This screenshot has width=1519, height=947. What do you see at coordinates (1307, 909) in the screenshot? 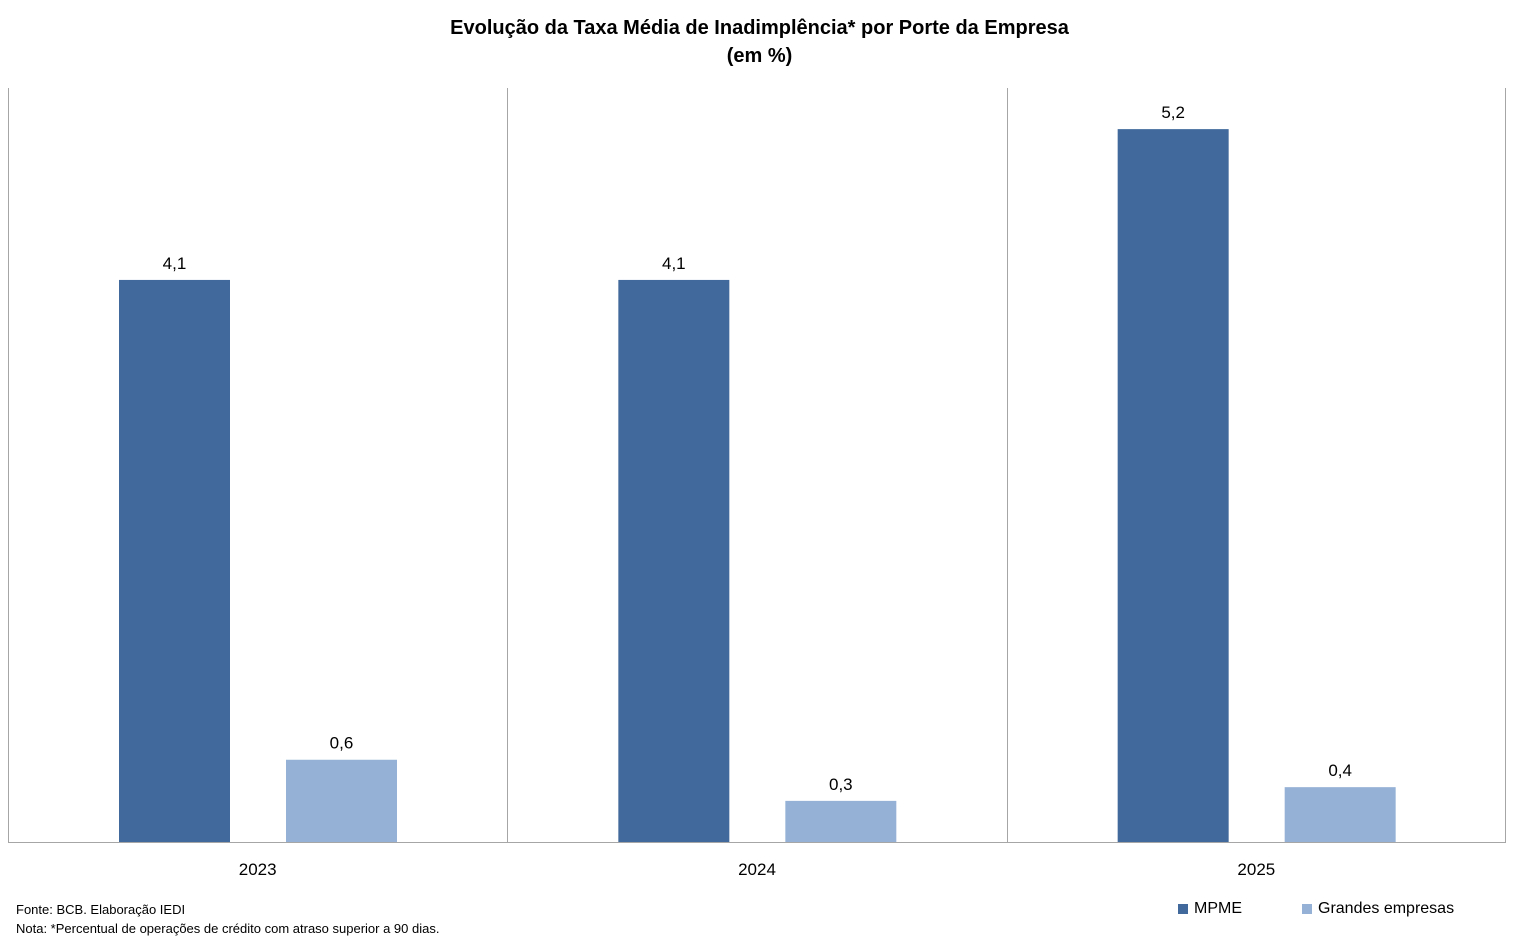
I see `legend-swatch-grandes-empresas` at bounding box center [1307, 909].